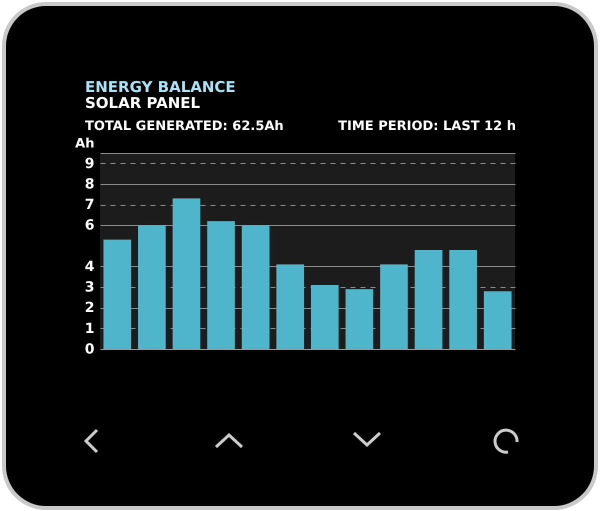  What do you see at coordinates (89, 328) in the screenshot?
I see `y-tick-label: 1` at bounding box center [89, 328].